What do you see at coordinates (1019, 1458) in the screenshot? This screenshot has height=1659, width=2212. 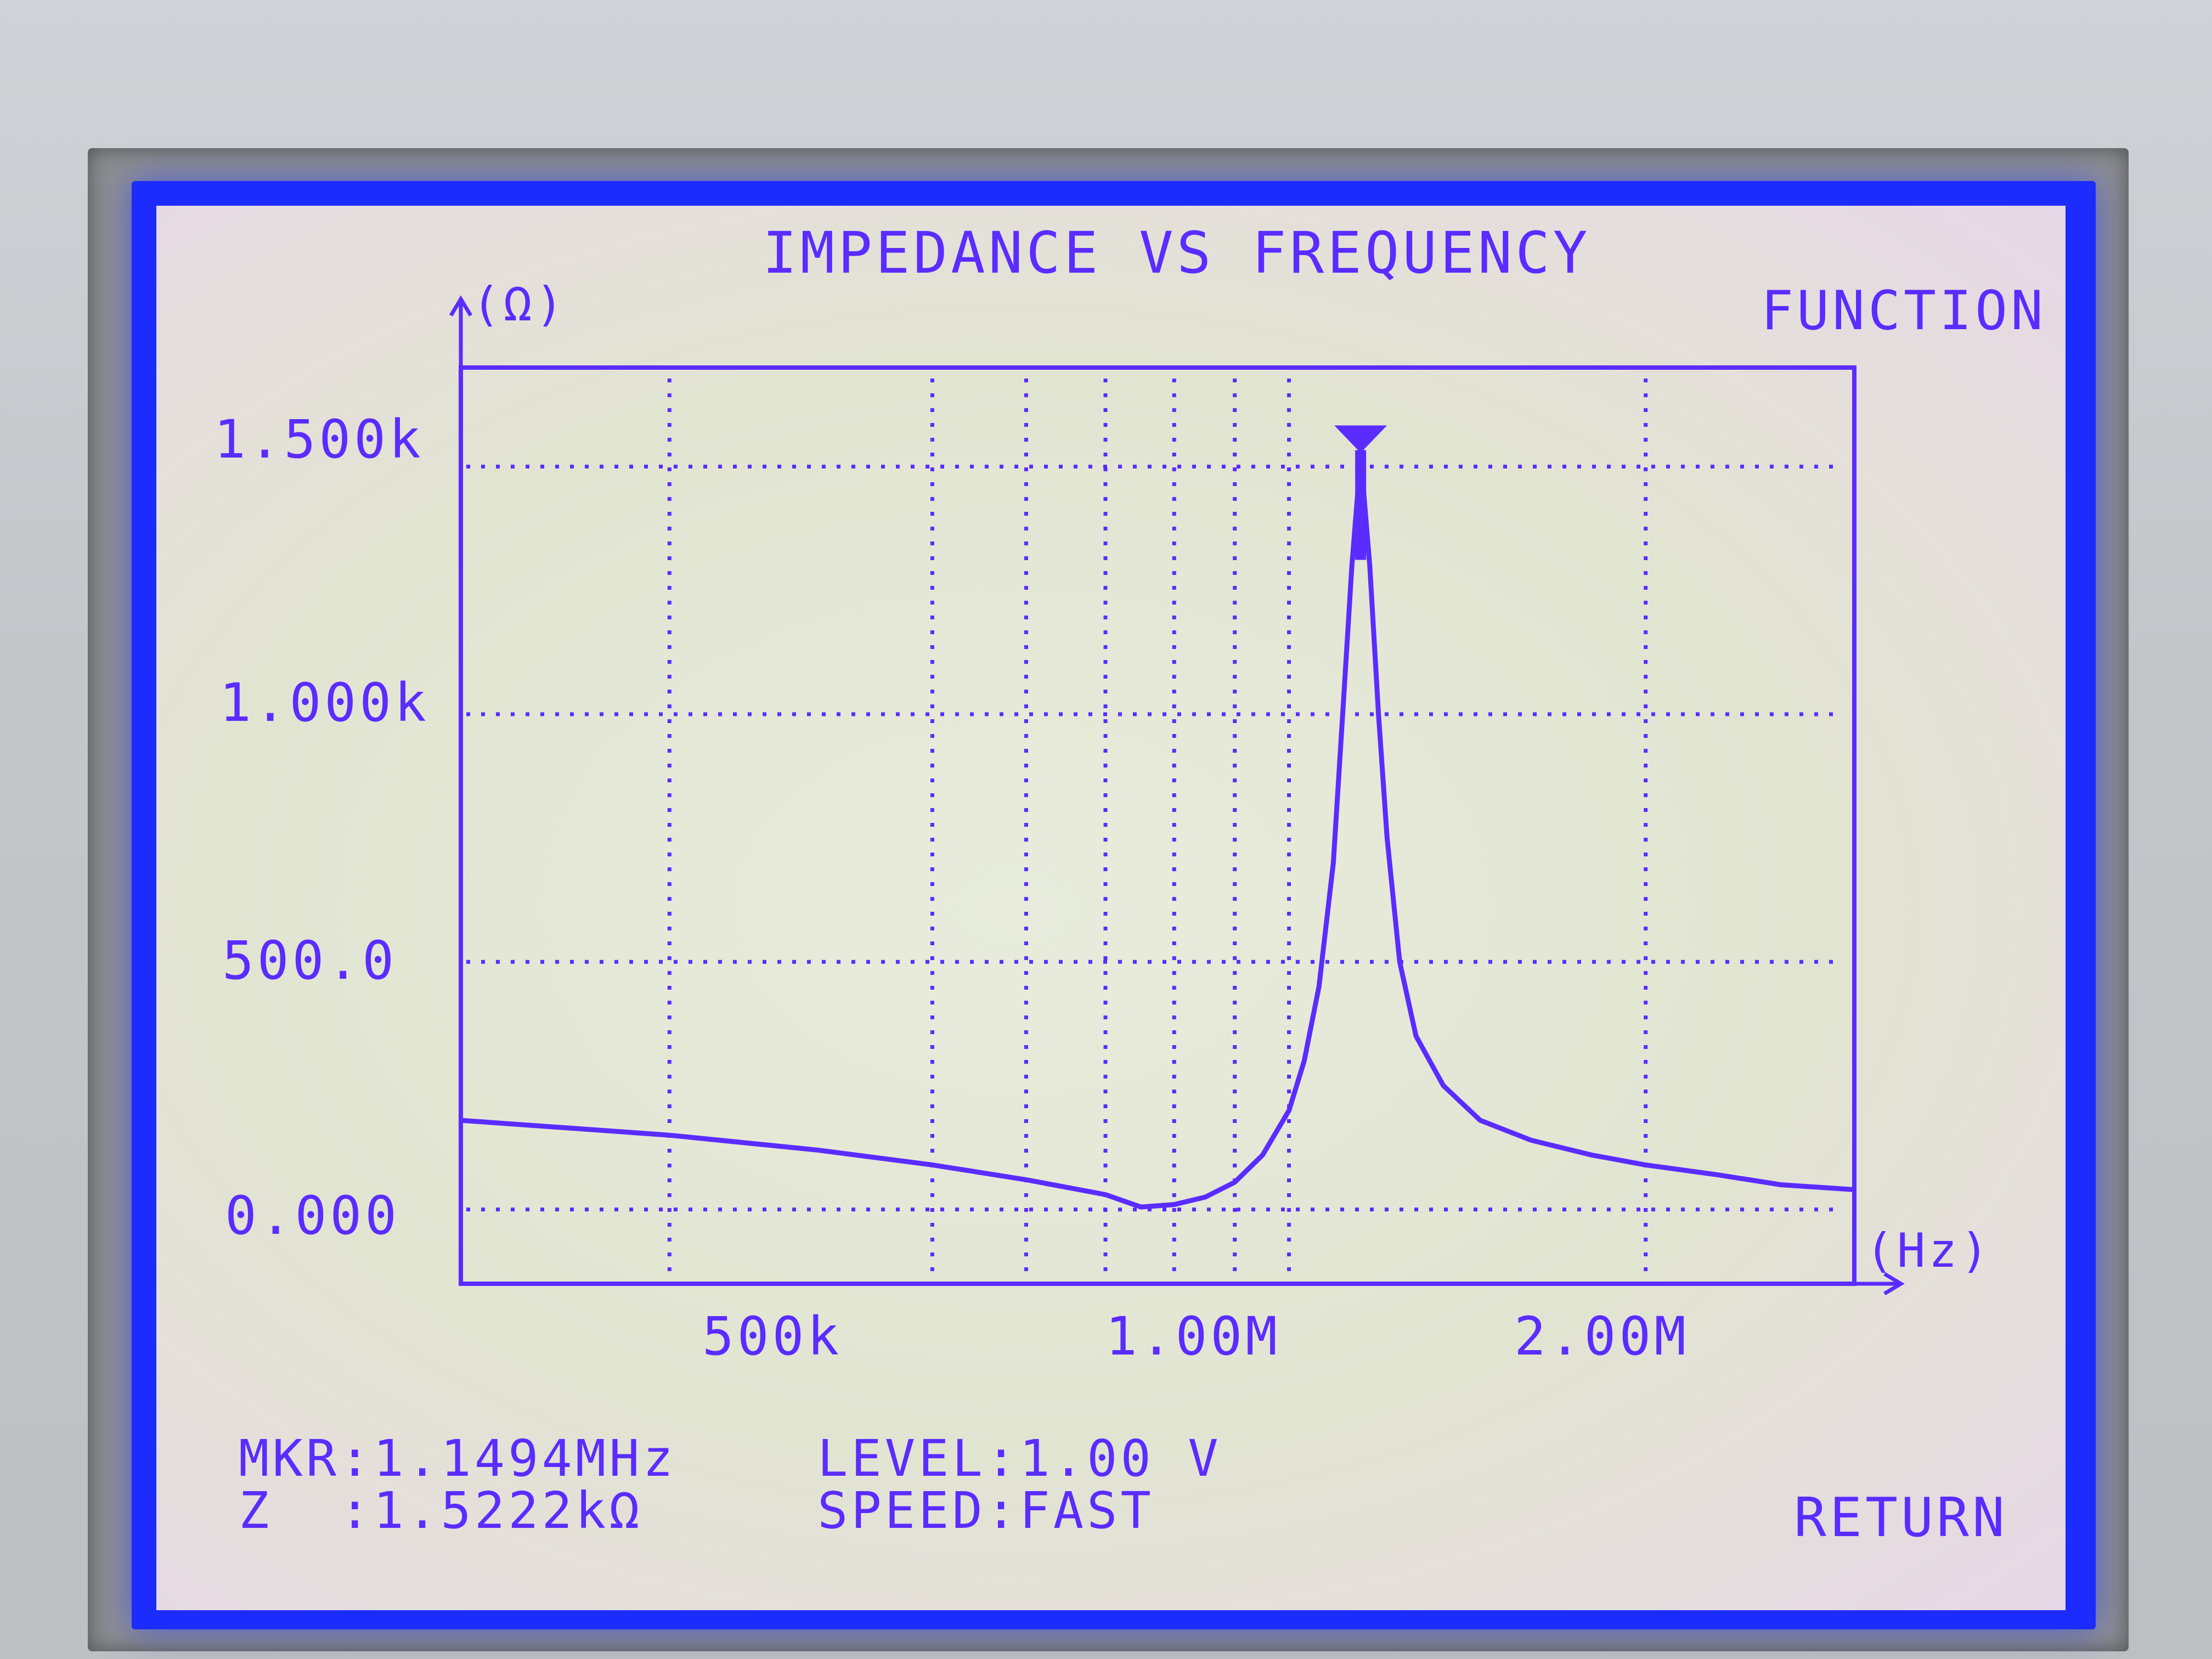 I see `level-readout: LEVEL:1.00 V` at bounding box center [1019, 1458].